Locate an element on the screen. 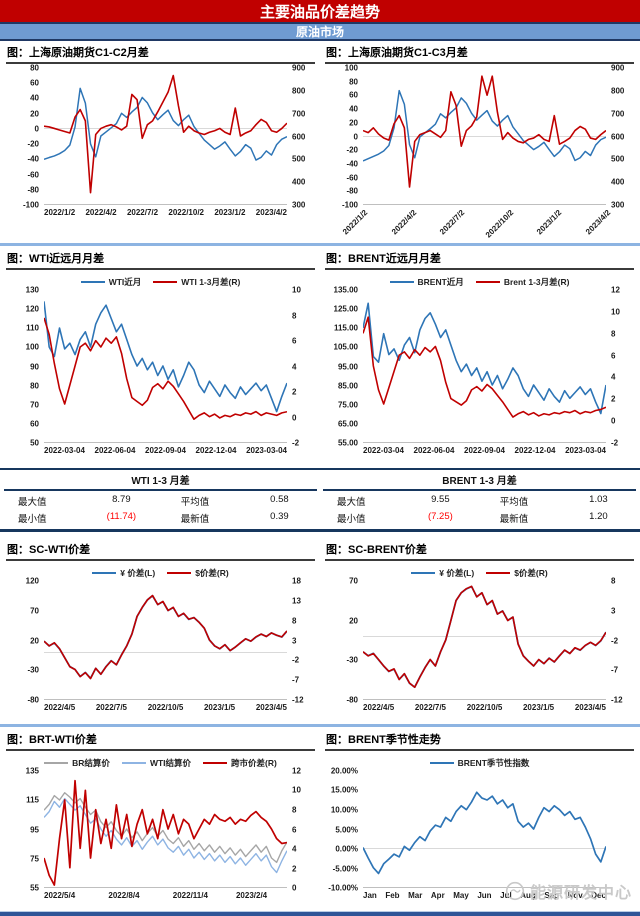 The height and width of the screenshot is (916, 640). x-tick-label: 2022/1/2 is located at coordinates (60, 212).